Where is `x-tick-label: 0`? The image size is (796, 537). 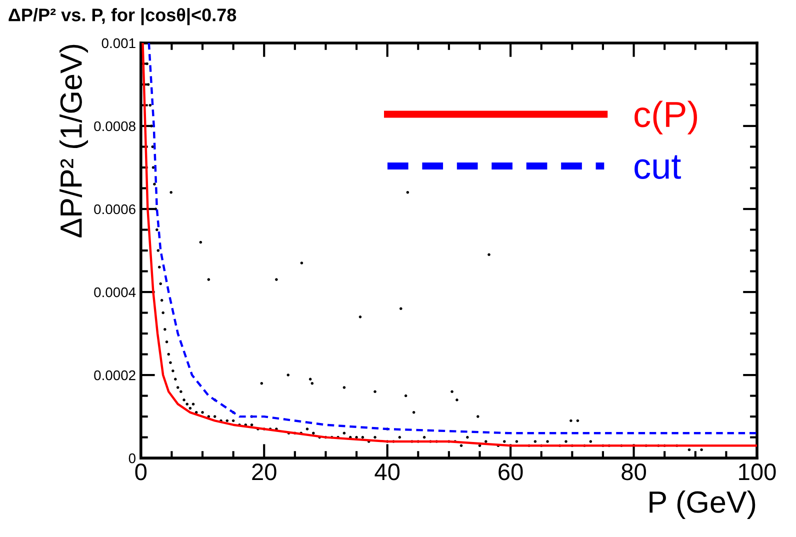
x-tick-label: 0 is located at coordinates (141, 472).